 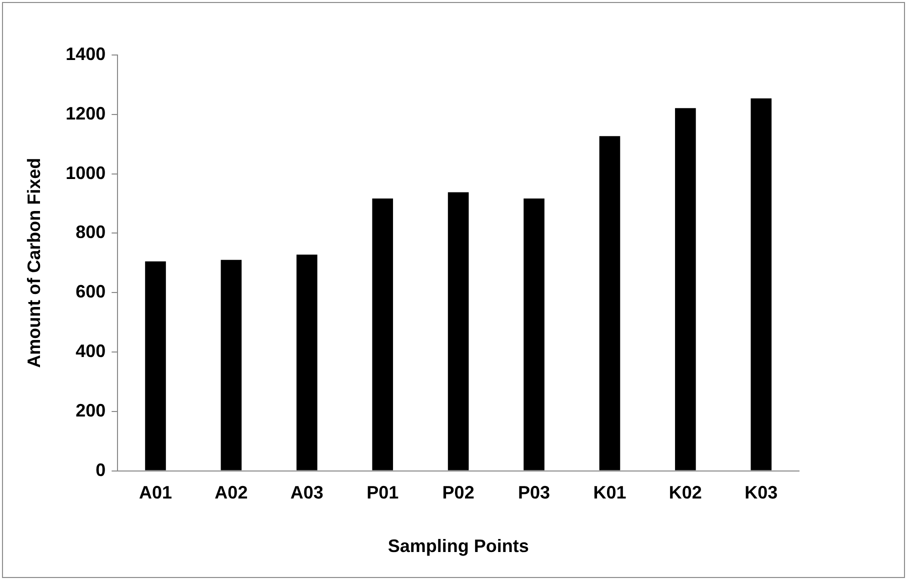 What do you see at coordinates (91, 292) in the screenshot?
I see `y-tick-label: 600` at bounding box center [91, 292].